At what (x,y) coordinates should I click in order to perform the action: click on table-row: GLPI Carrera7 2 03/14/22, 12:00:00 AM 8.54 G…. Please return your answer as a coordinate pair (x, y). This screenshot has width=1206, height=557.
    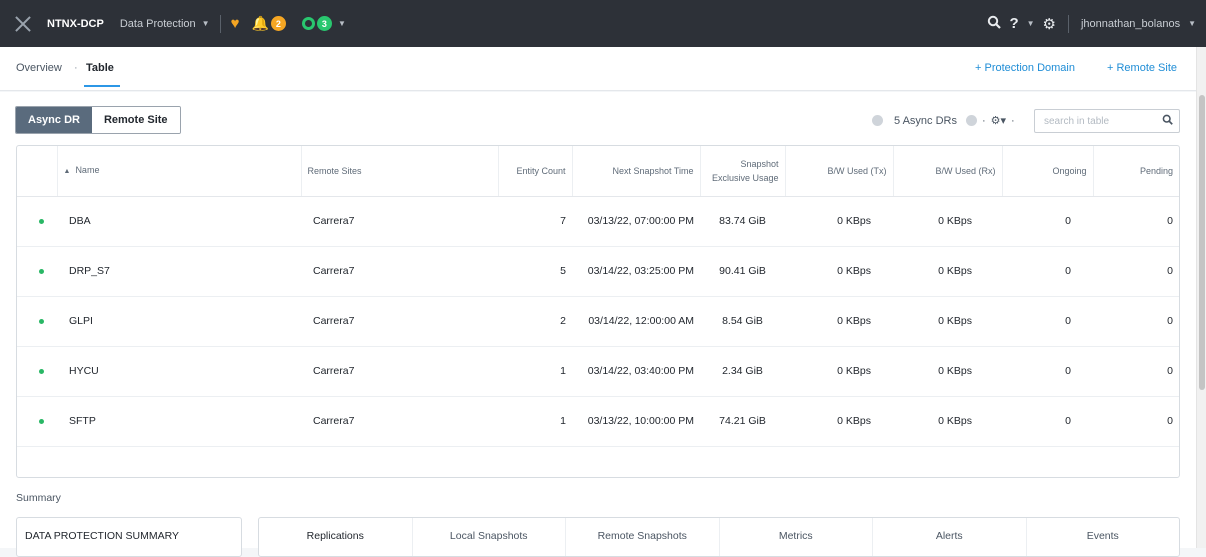
    Looking at the image, I should click on (598, 321).